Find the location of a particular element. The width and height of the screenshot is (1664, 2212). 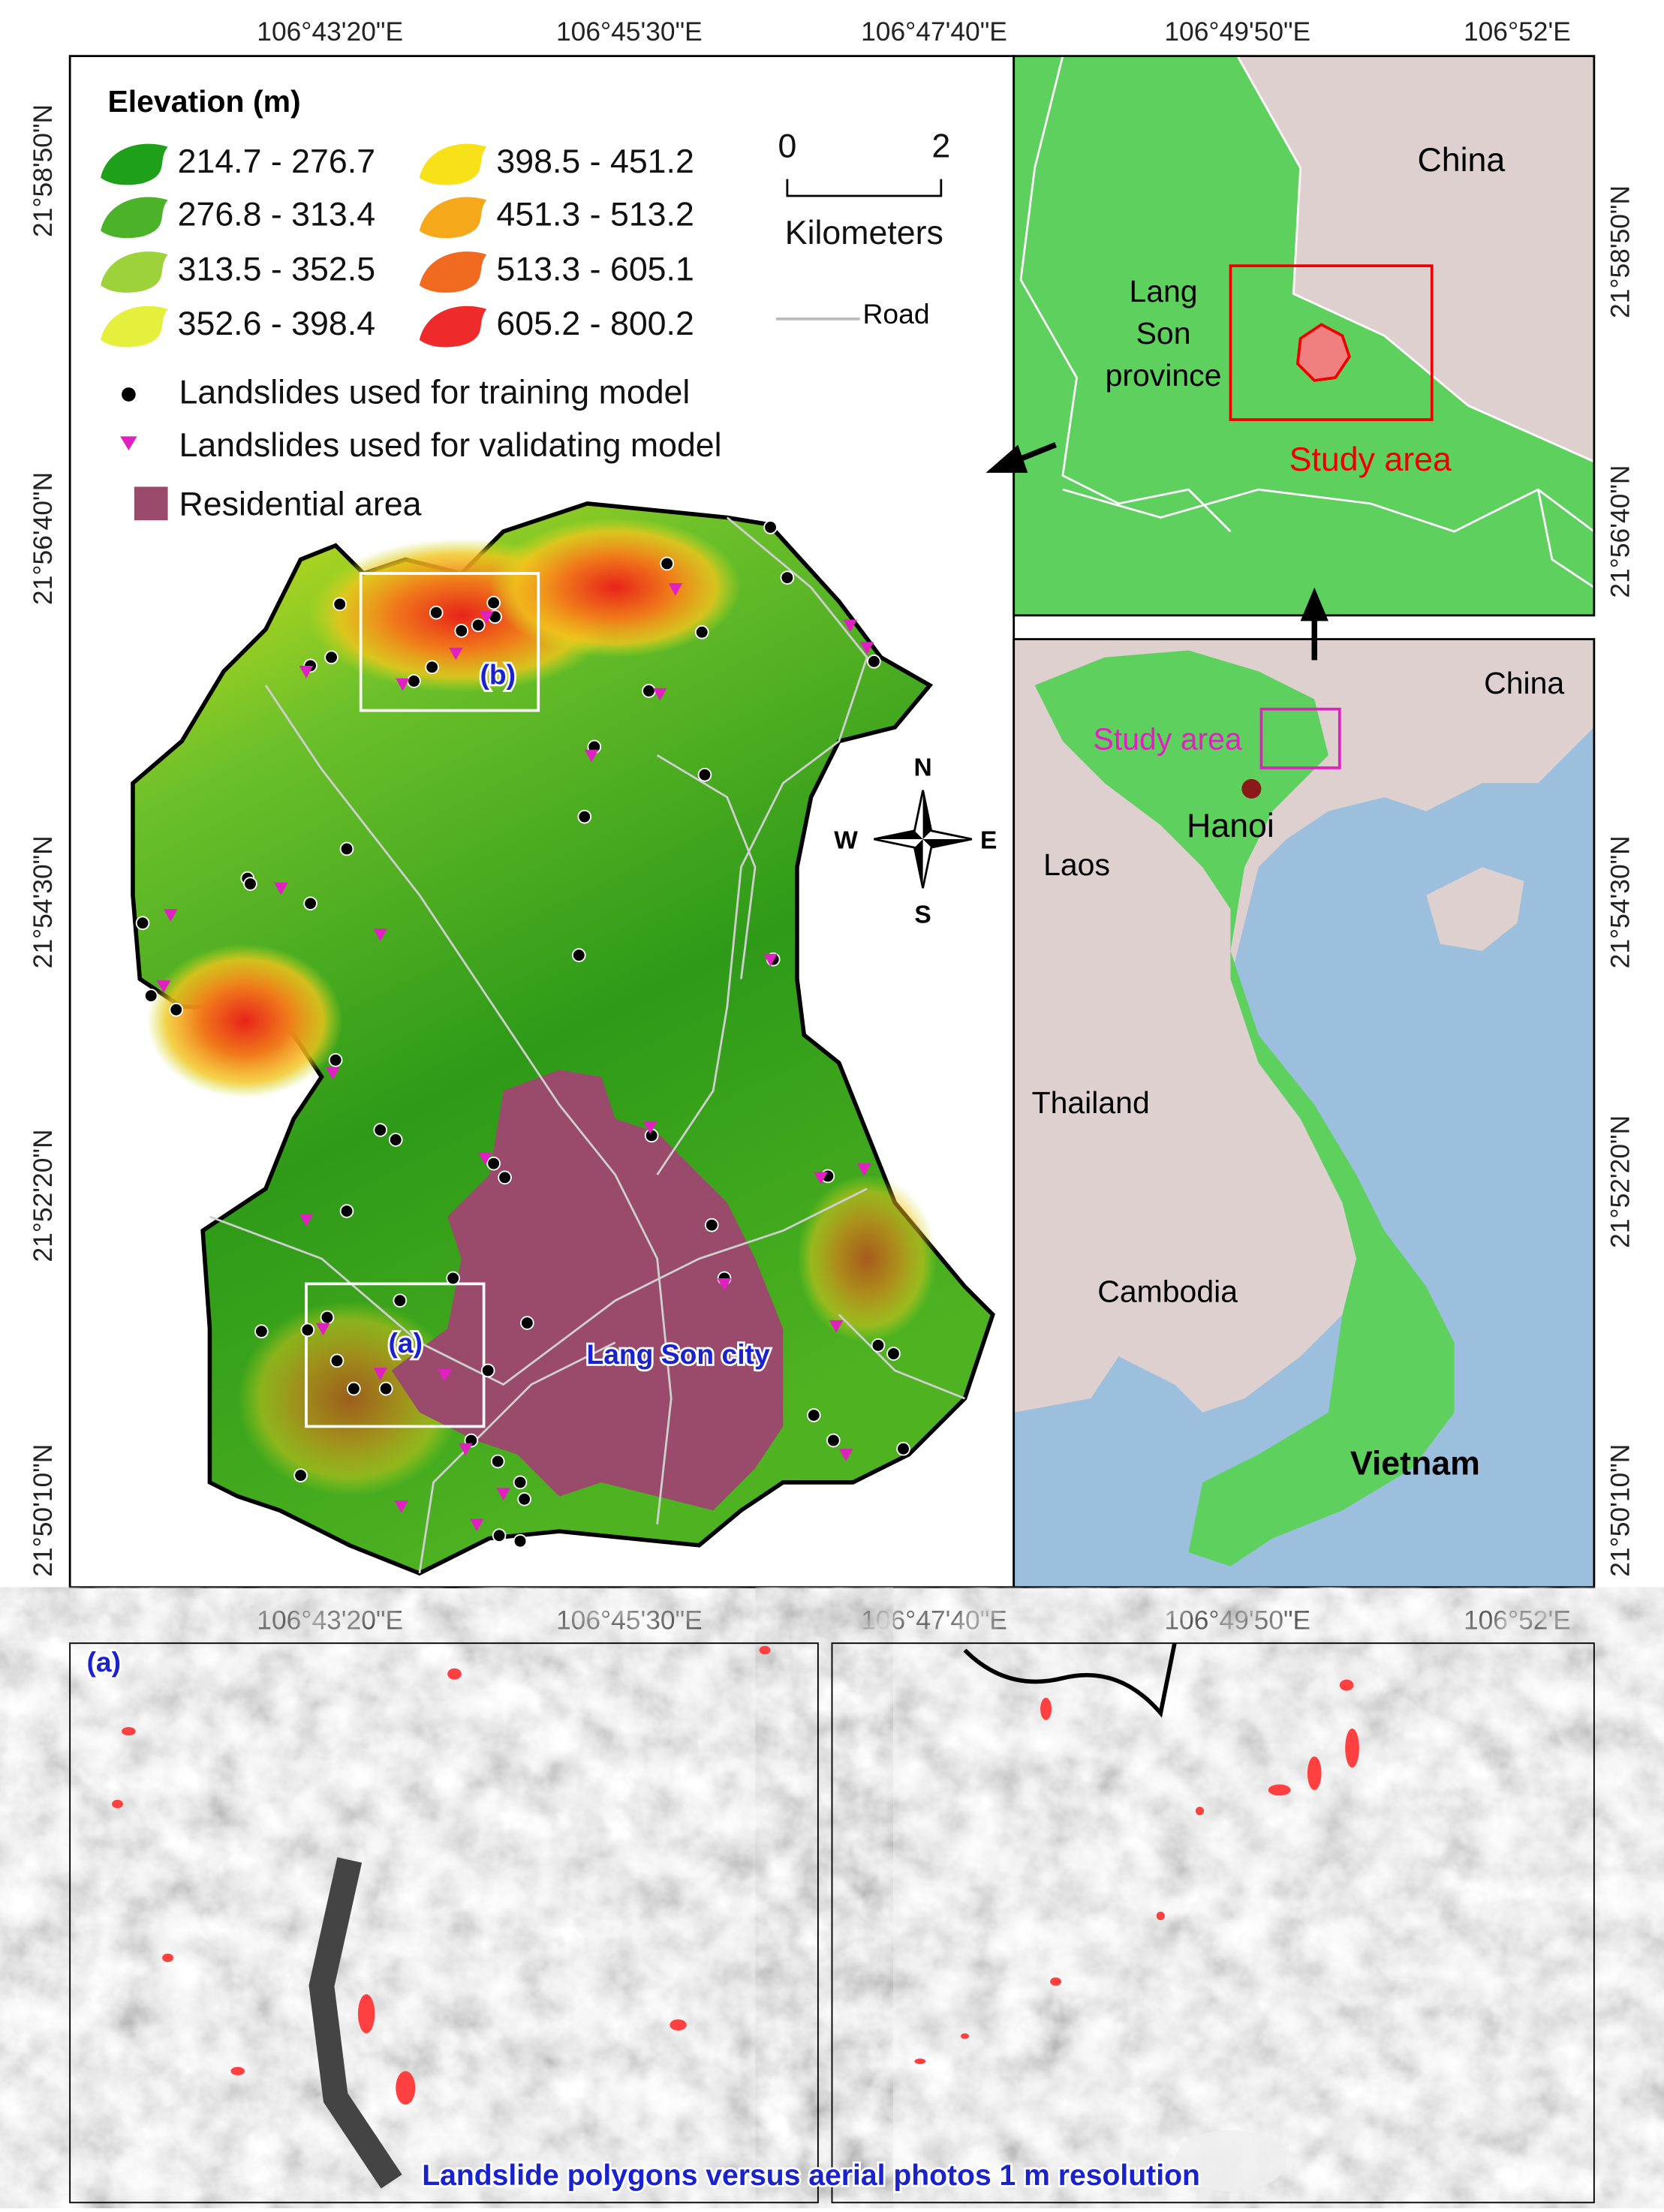

panel-label: (a) is located at coordinates (104, 1662).